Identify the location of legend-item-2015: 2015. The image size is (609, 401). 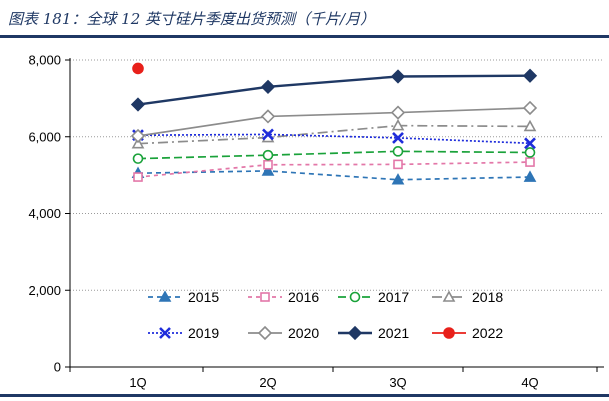
(183, 297).